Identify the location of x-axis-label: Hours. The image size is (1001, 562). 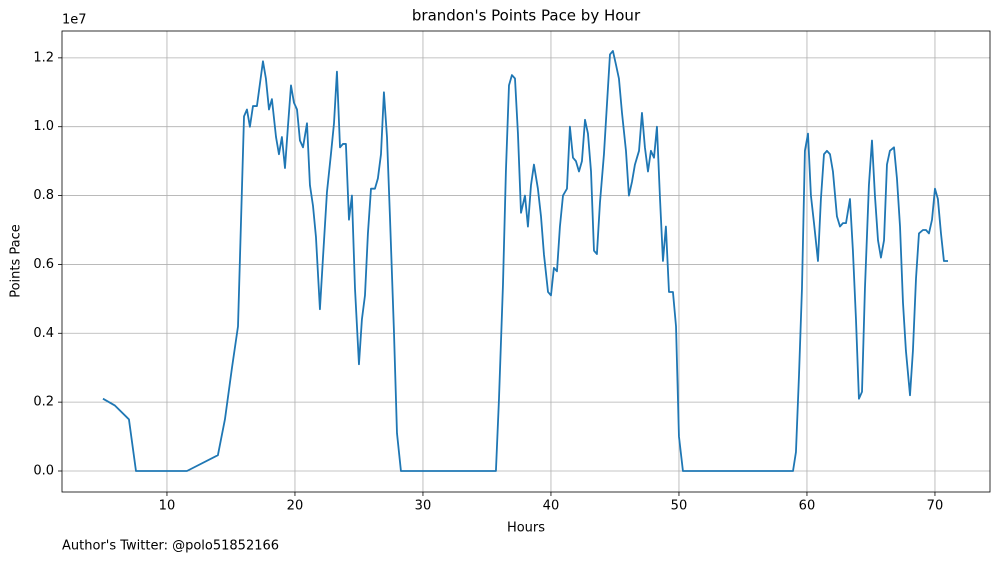
(526, 528).